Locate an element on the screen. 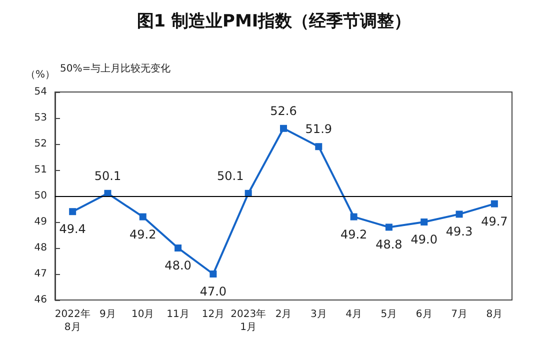 The width and height of the screenshot is (548, 345). y-tick-label: 53 is located at coordinates (40, 118).